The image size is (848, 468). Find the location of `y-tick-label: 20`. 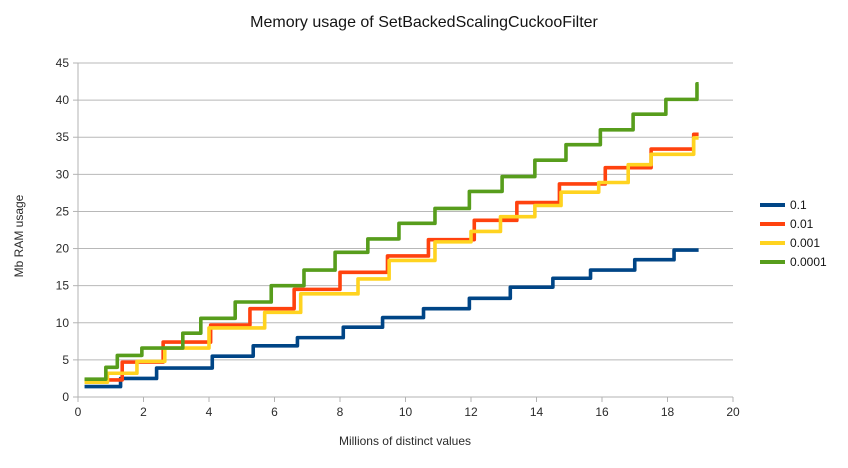

y-tick-label: 20 is located at coordinates (63, 249).